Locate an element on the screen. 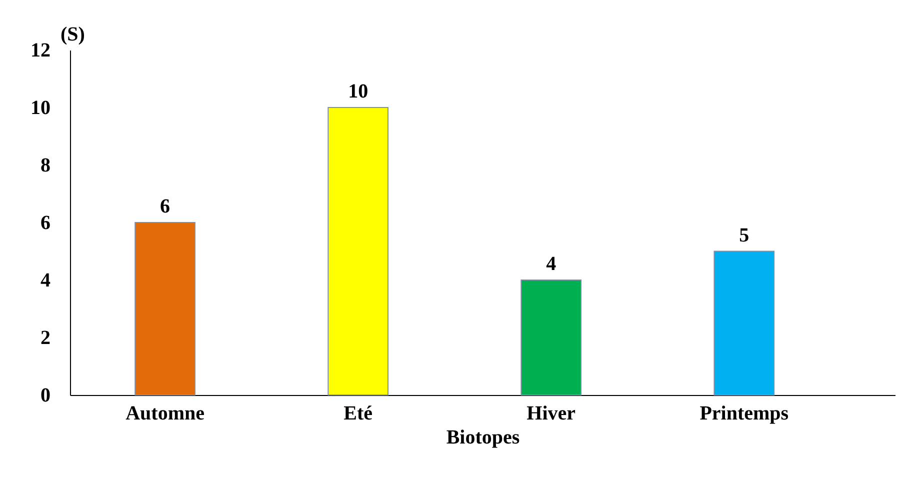  y-tick-label: 6 is located at coordinates (45, 223).